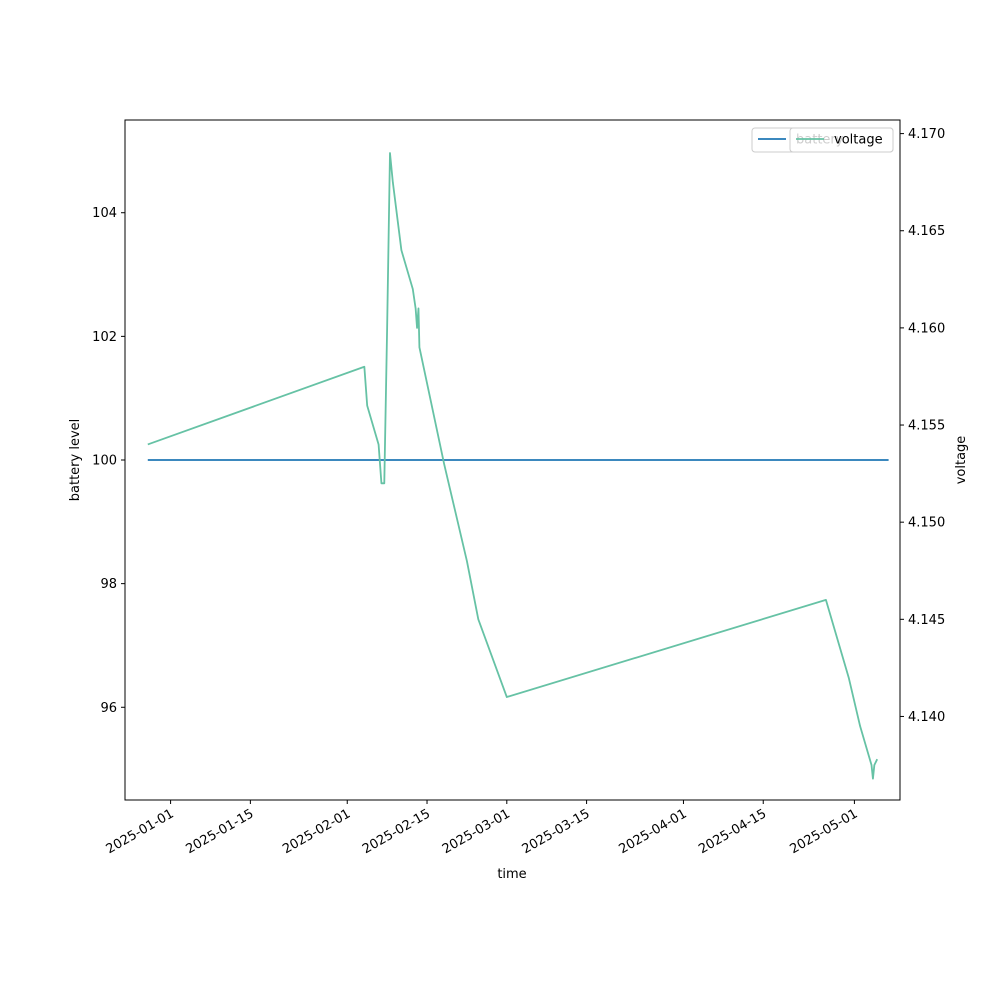  I want to click on y-left-tick-label: 98, so click(108, 584).